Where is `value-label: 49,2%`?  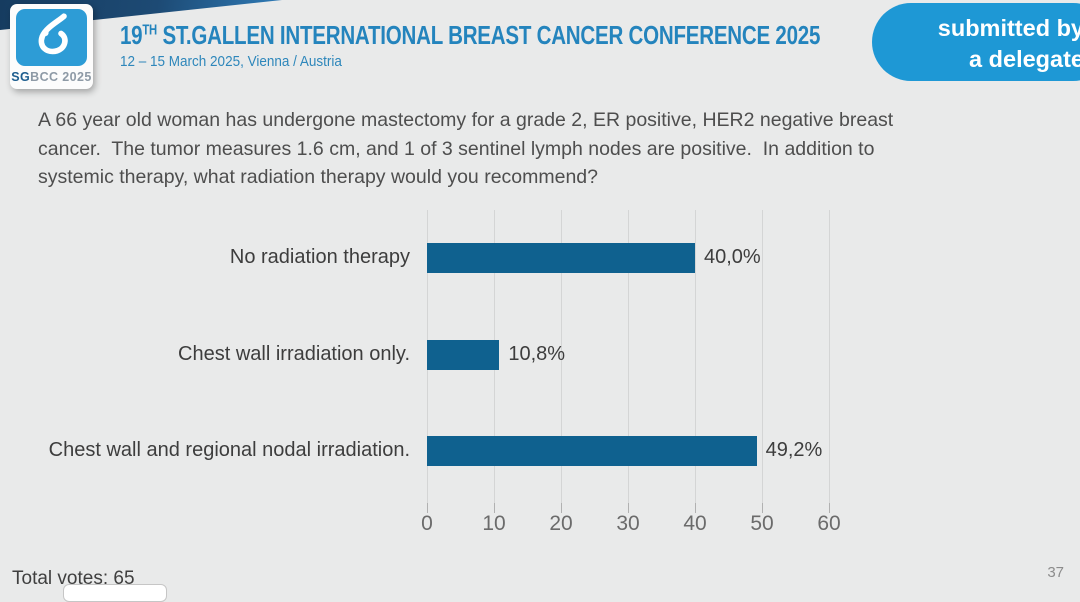 value-label: 49,2% is located at coordinates (794, 450).